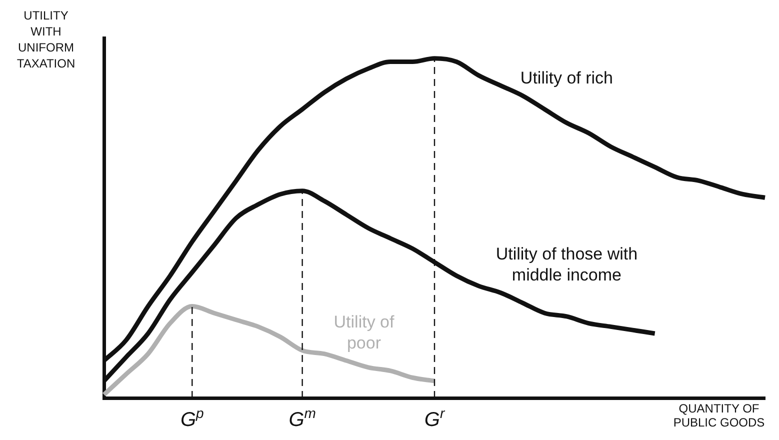 This screenshot has height=440, width=779. Describe the element at coordinates (719, 415) in the screenshot. I see `x-axis-title: QUANTITY OF PUBLIC GOODS` at that location.